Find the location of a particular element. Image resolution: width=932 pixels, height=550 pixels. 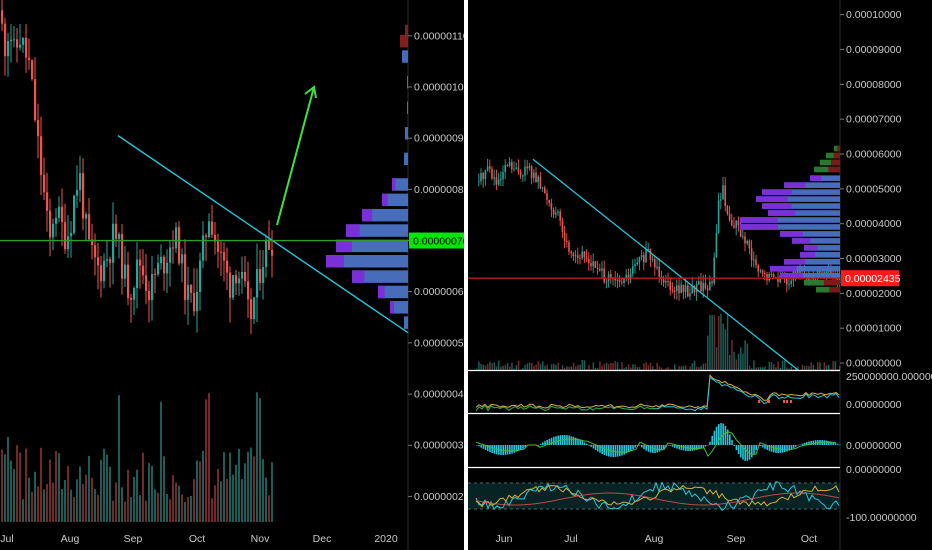

y-tick-label: 0.00000030 is located at coordinates (439, 446).